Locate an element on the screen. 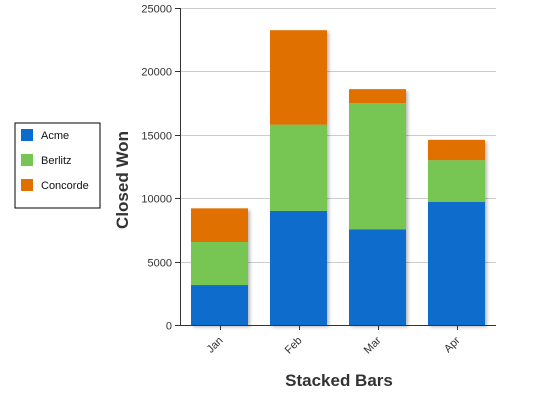 This screenshot has height=410, width=545. y-tick-label: 5000 is located at coordinates (160, 264).